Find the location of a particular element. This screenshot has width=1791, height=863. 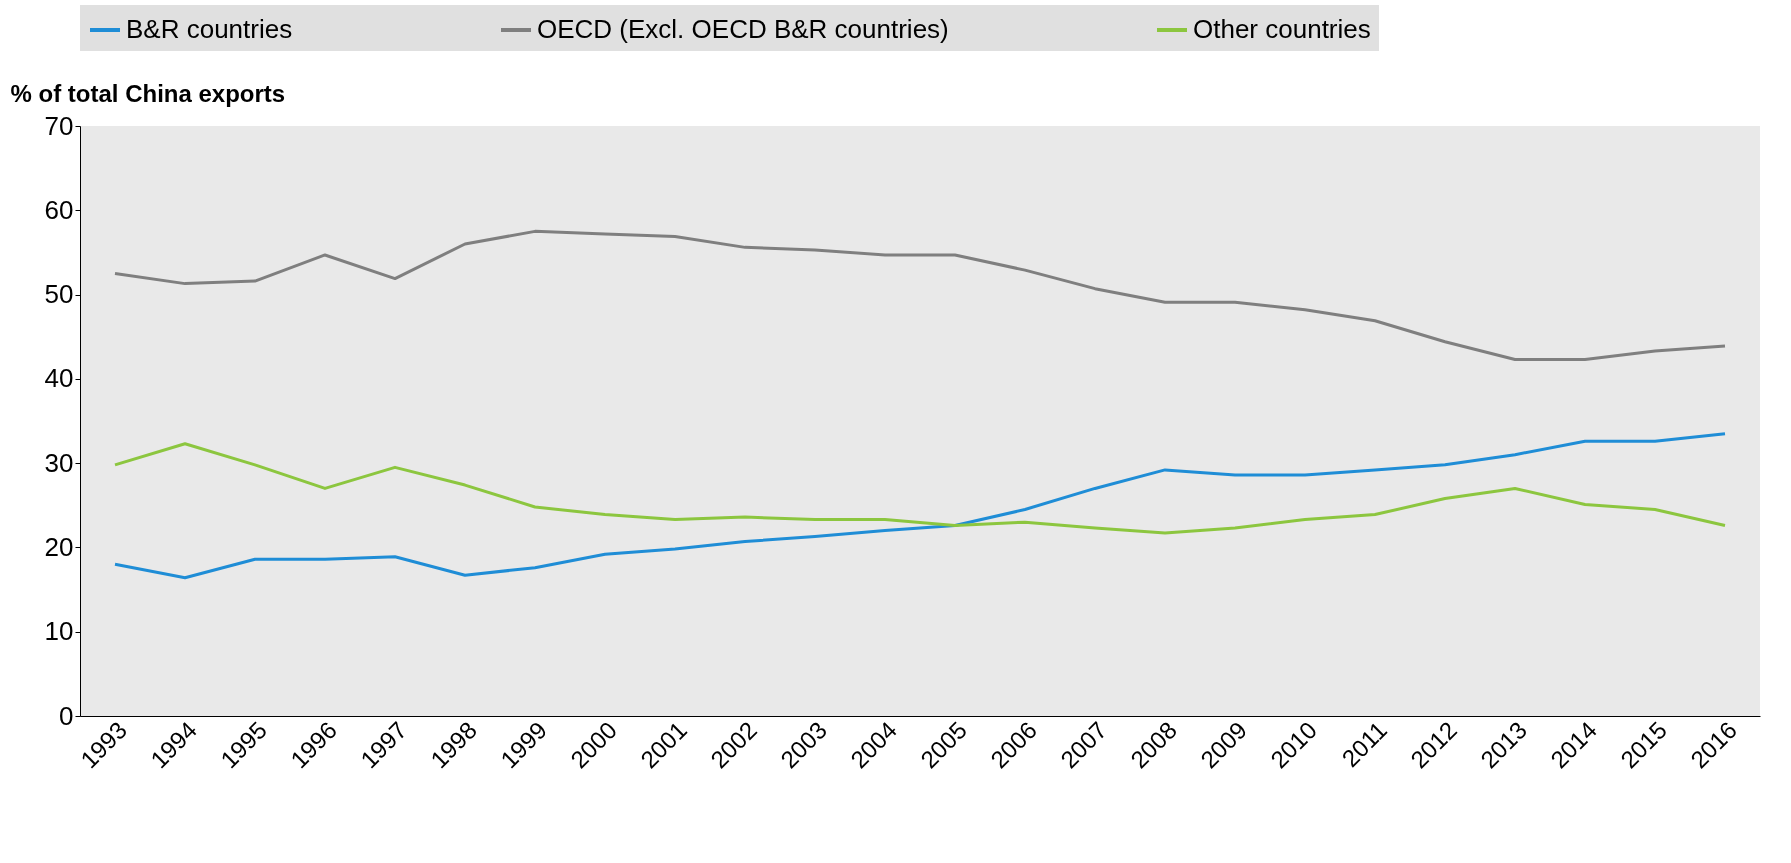

y-tick-label: 30 is located at coordinates (59, 462).